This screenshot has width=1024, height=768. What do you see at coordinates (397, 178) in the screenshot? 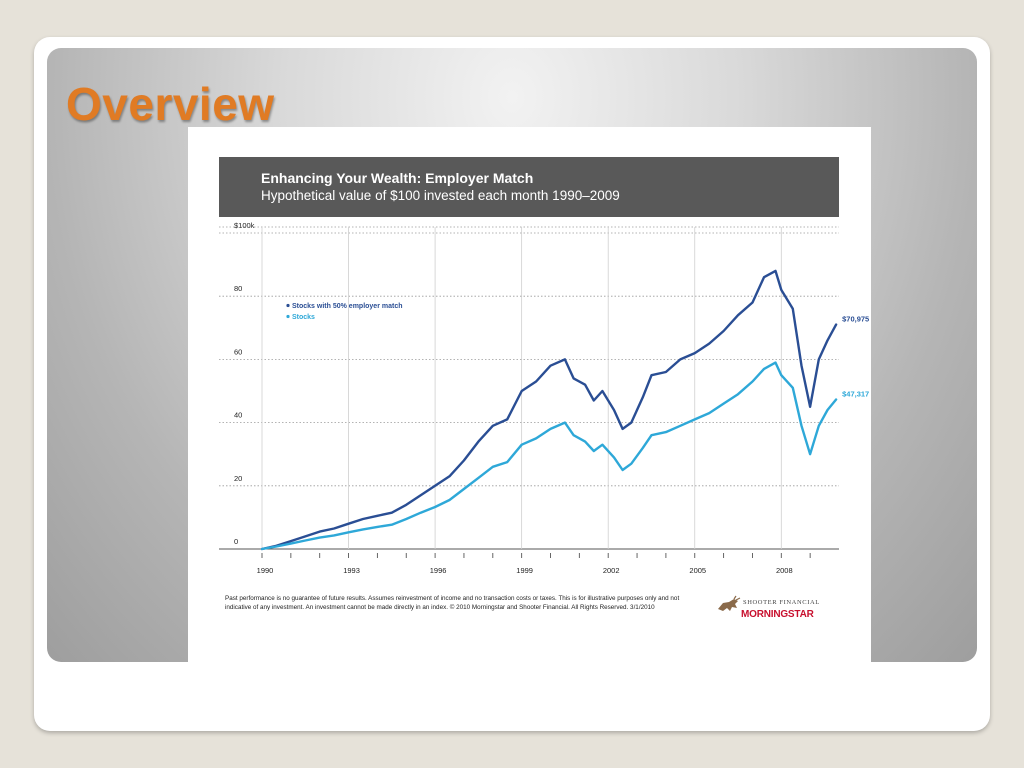
I see `chart-title: Enhancing Your Wealth: Employer Match` at bounding box center [397, 178].